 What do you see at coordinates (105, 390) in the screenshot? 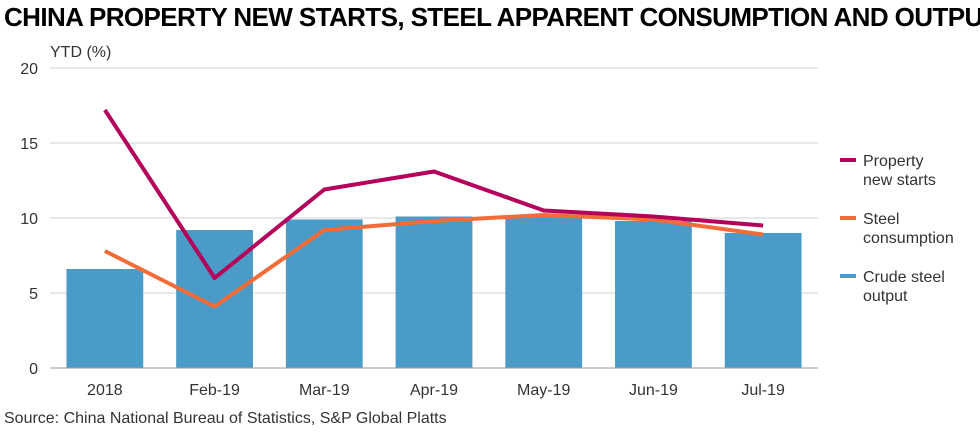
I see `x-tick-label: 2018` at bounding box center [105, 390].